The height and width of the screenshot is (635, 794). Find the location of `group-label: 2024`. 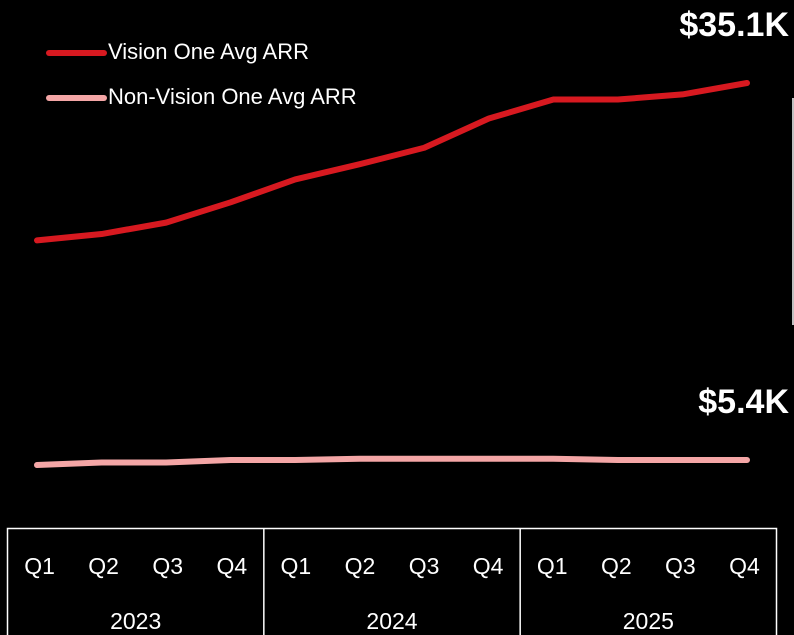

group-label: 2024 is located at coordinates (391, 621).